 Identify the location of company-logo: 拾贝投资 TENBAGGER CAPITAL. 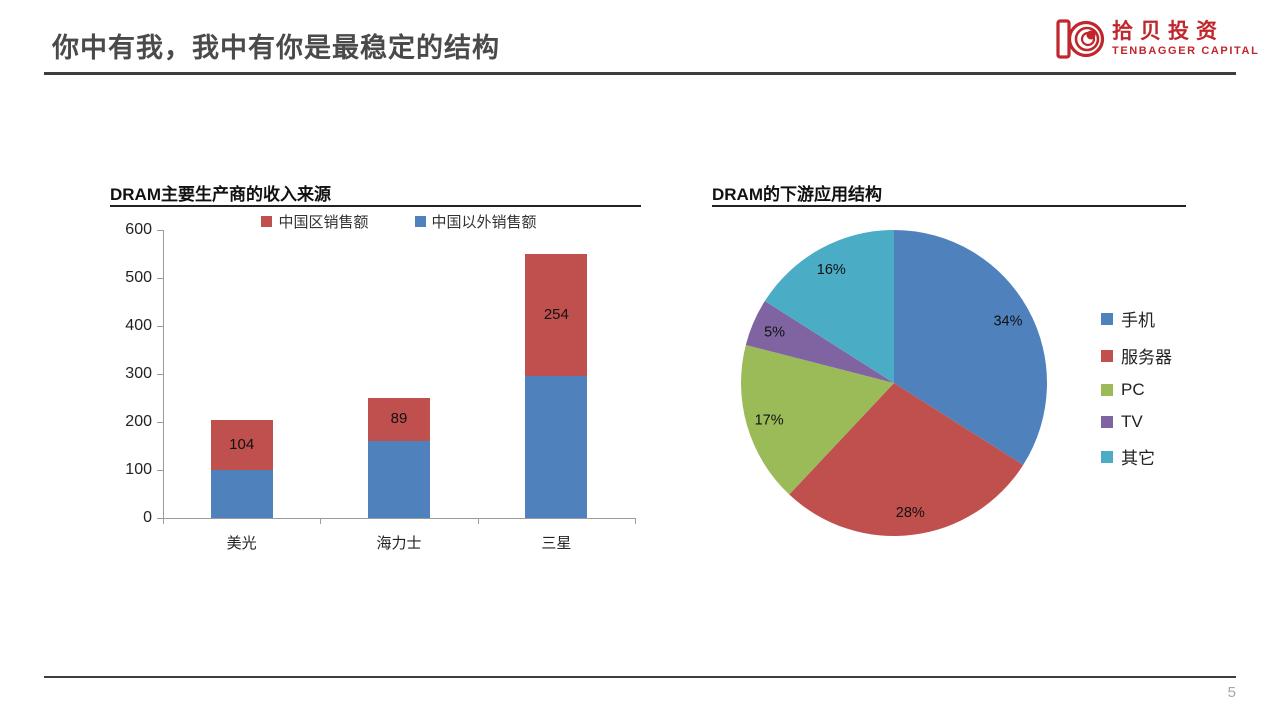
(1156, 39).